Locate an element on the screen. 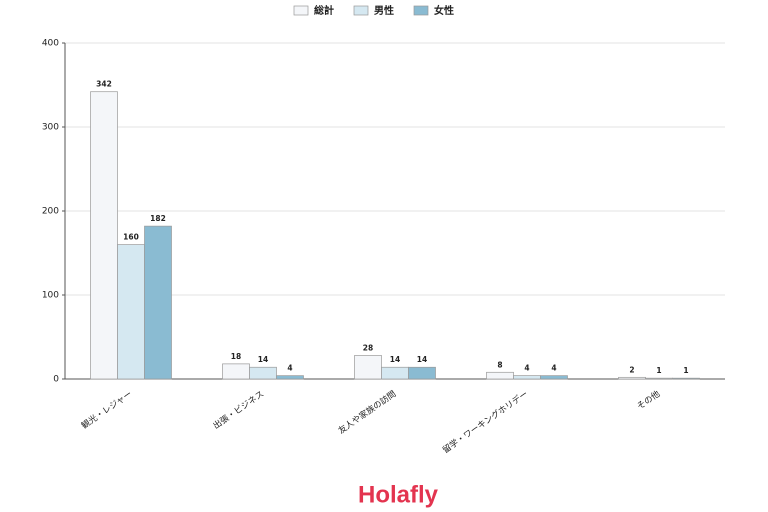 The image size is (768, 512). y-tick-label: 100 is located at coordinates (50, 296).